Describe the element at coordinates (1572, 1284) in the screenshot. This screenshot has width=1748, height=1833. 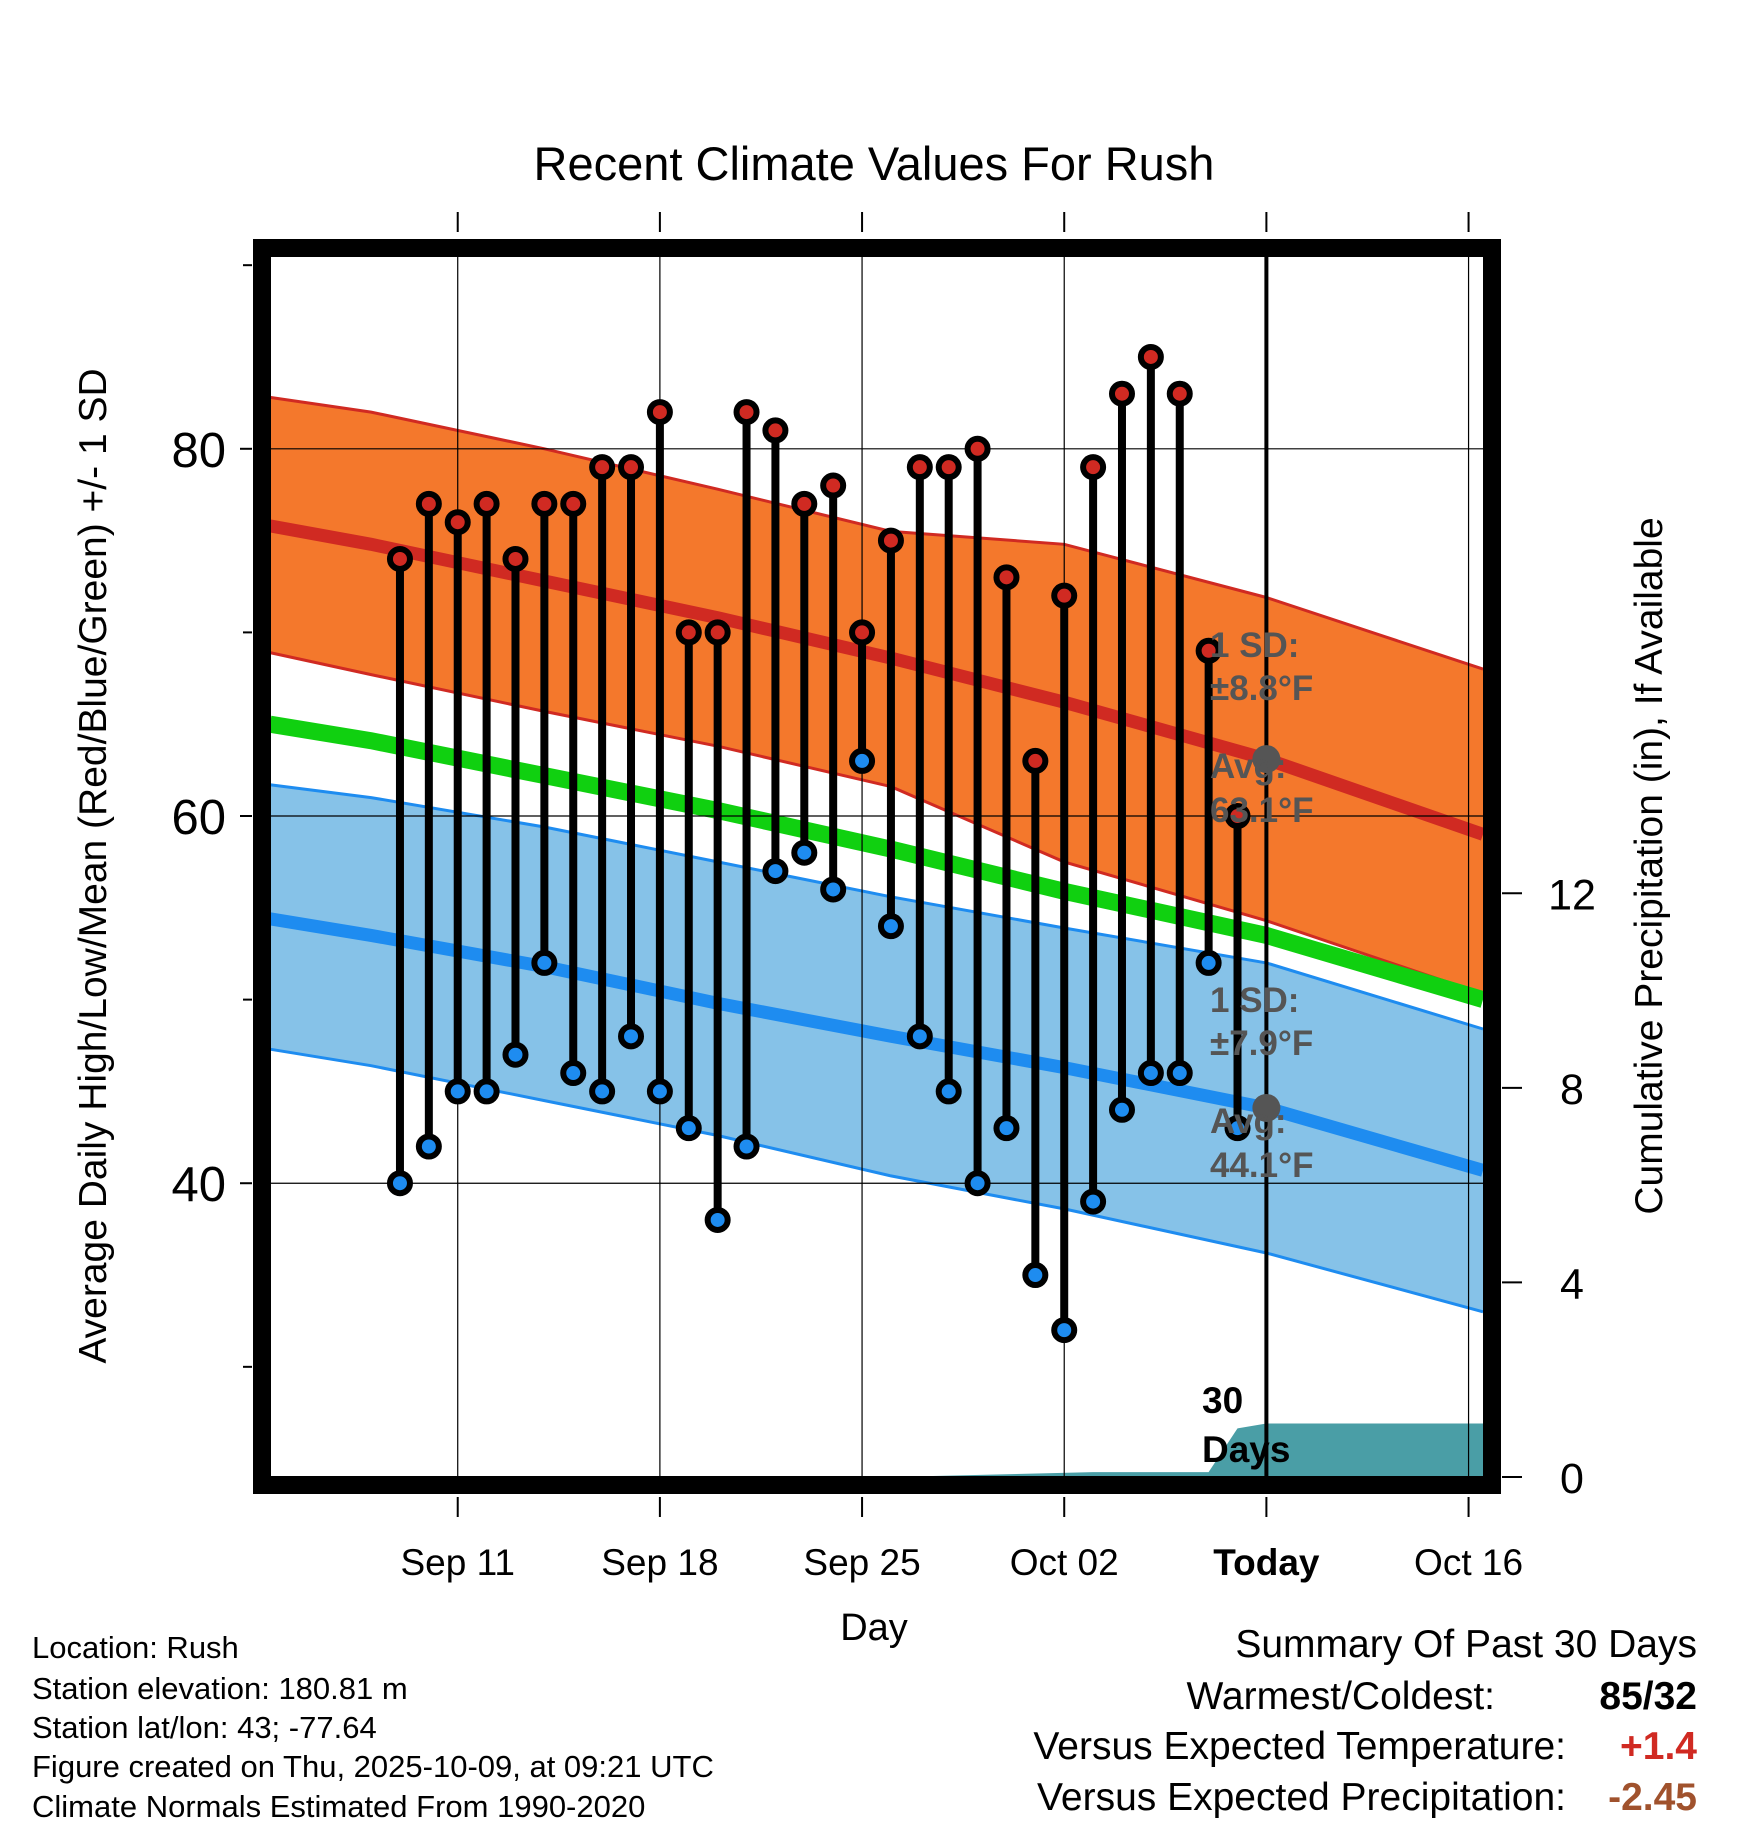
I see `y2-tick-label: 4` at that location.